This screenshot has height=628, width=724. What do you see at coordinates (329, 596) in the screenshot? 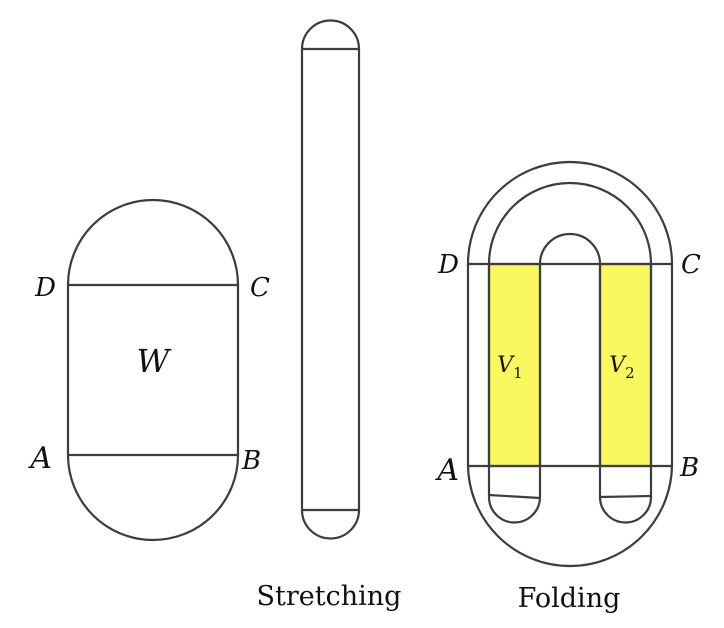
I see `caption-stretching: Stretching` at bounding box center [329, 596].